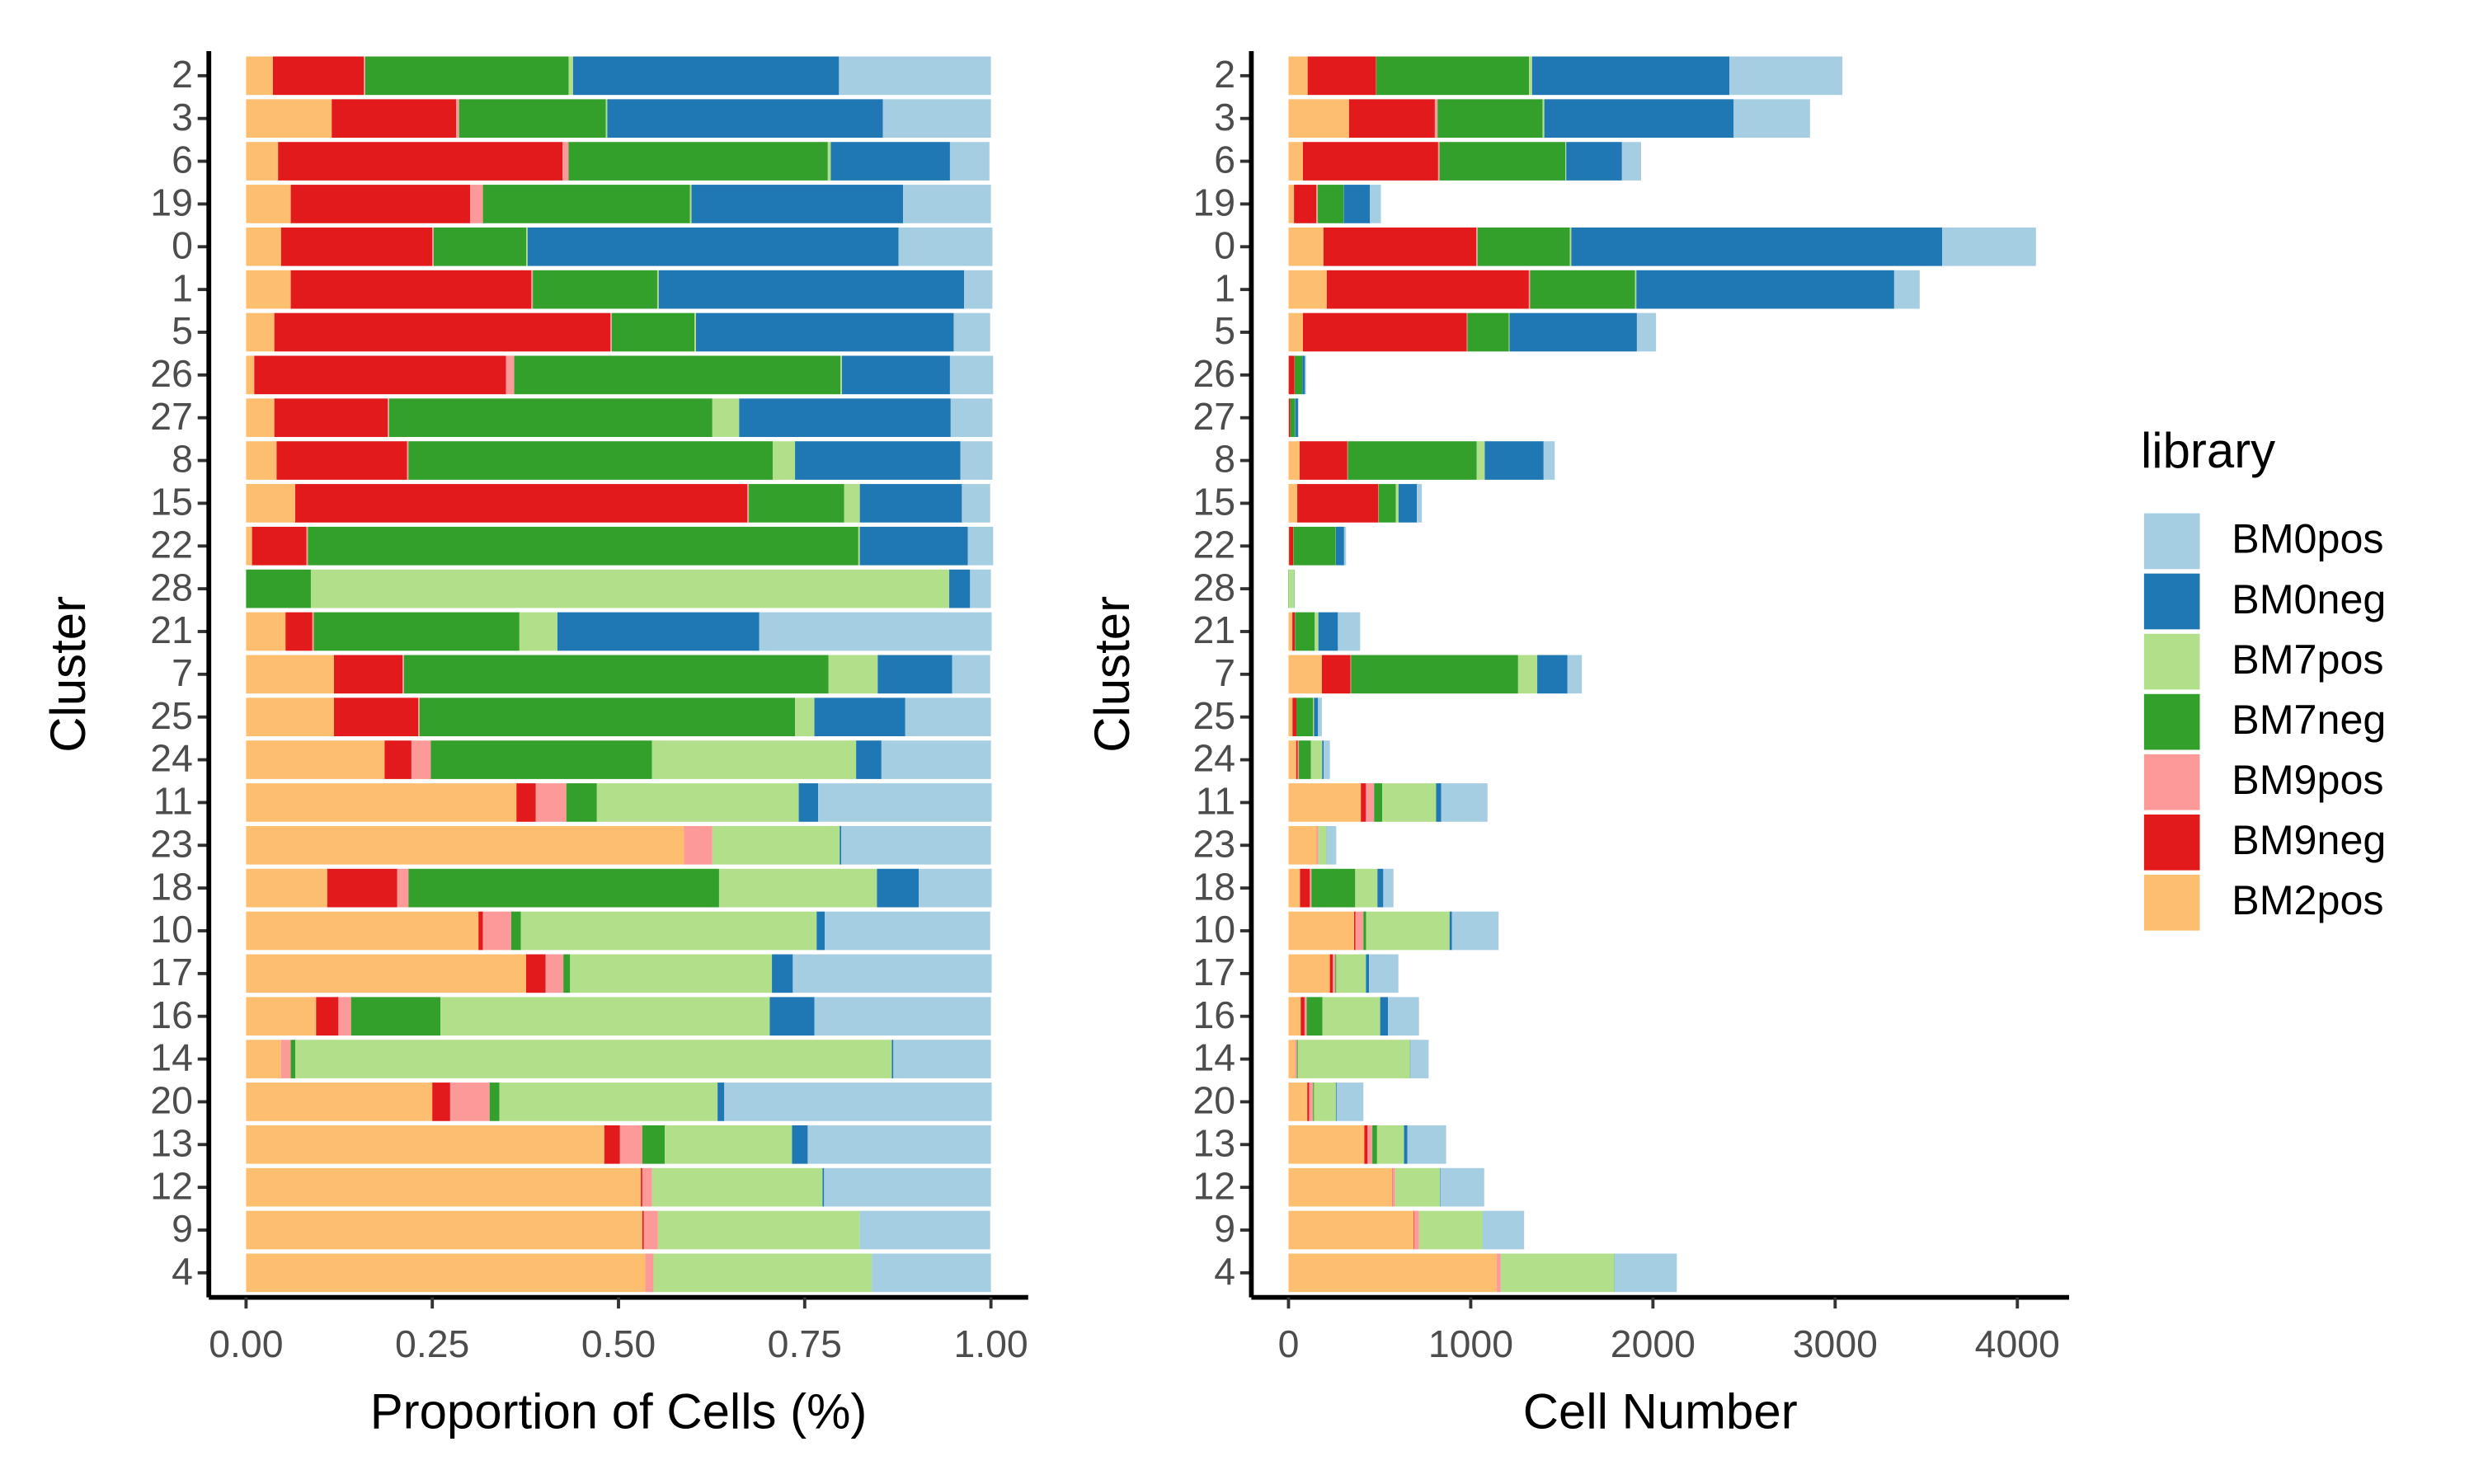 The image size is (2474, 1484). What do you see at coordinates (1213, 843) in the screenshot?
I see `y-tick-label: 23` at bounding box center [1213, 843].